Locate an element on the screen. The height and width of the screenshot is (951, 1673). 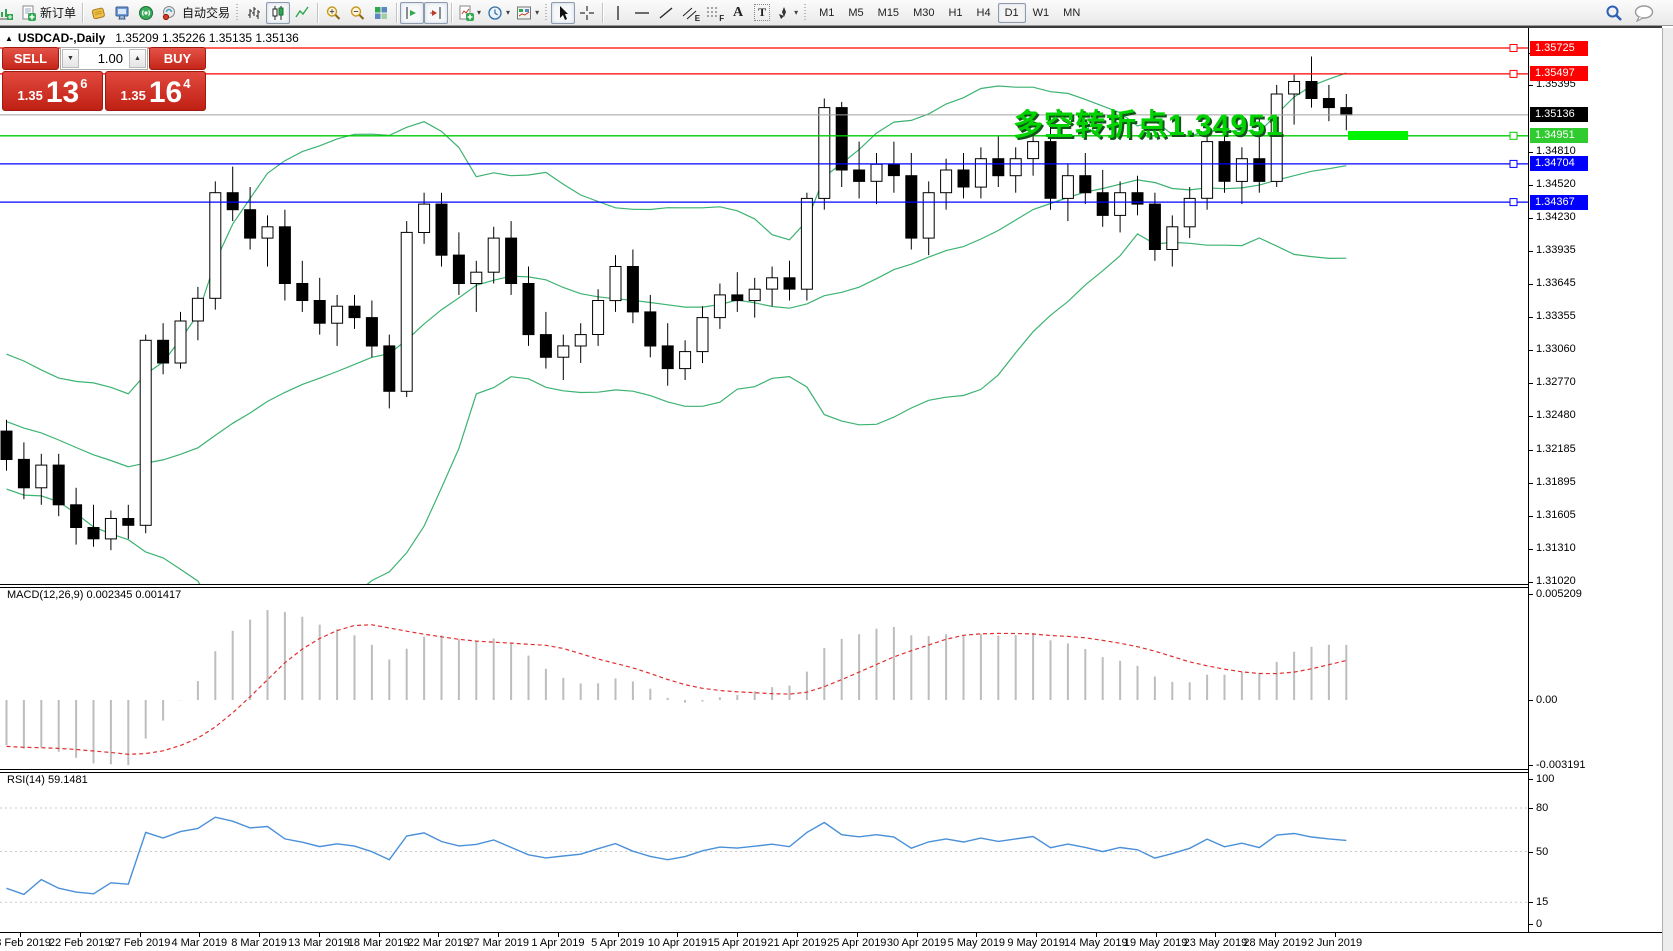
text-tool-icon: A is located at coordinates (738, 12).